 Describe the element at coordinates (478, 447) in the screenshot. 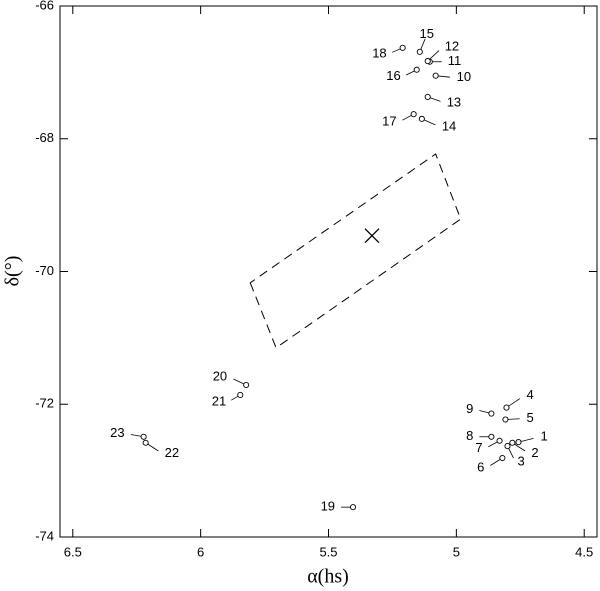

I see `point-label: 7` at that location.